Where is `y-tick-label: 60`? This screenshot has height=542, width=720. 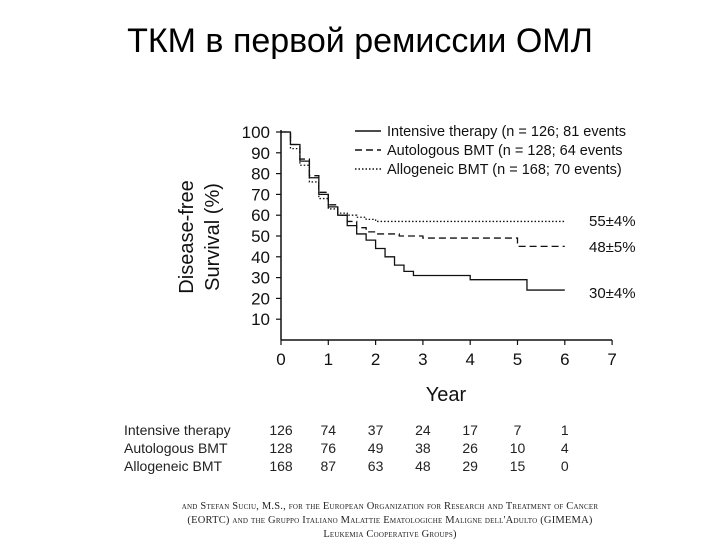
y-tick-label: 60 is located at coordinates (260, 215).